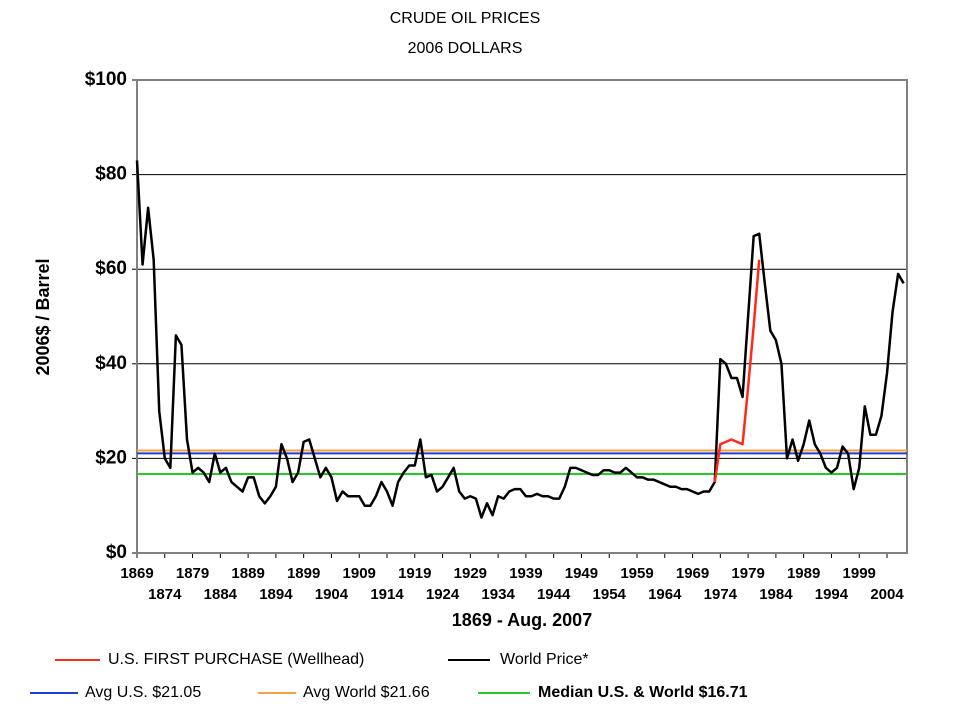  What do you see at coordinates (544, 659) in the screenshot?
I see `legend-label: World Price*` at bounding box center [544, 659].